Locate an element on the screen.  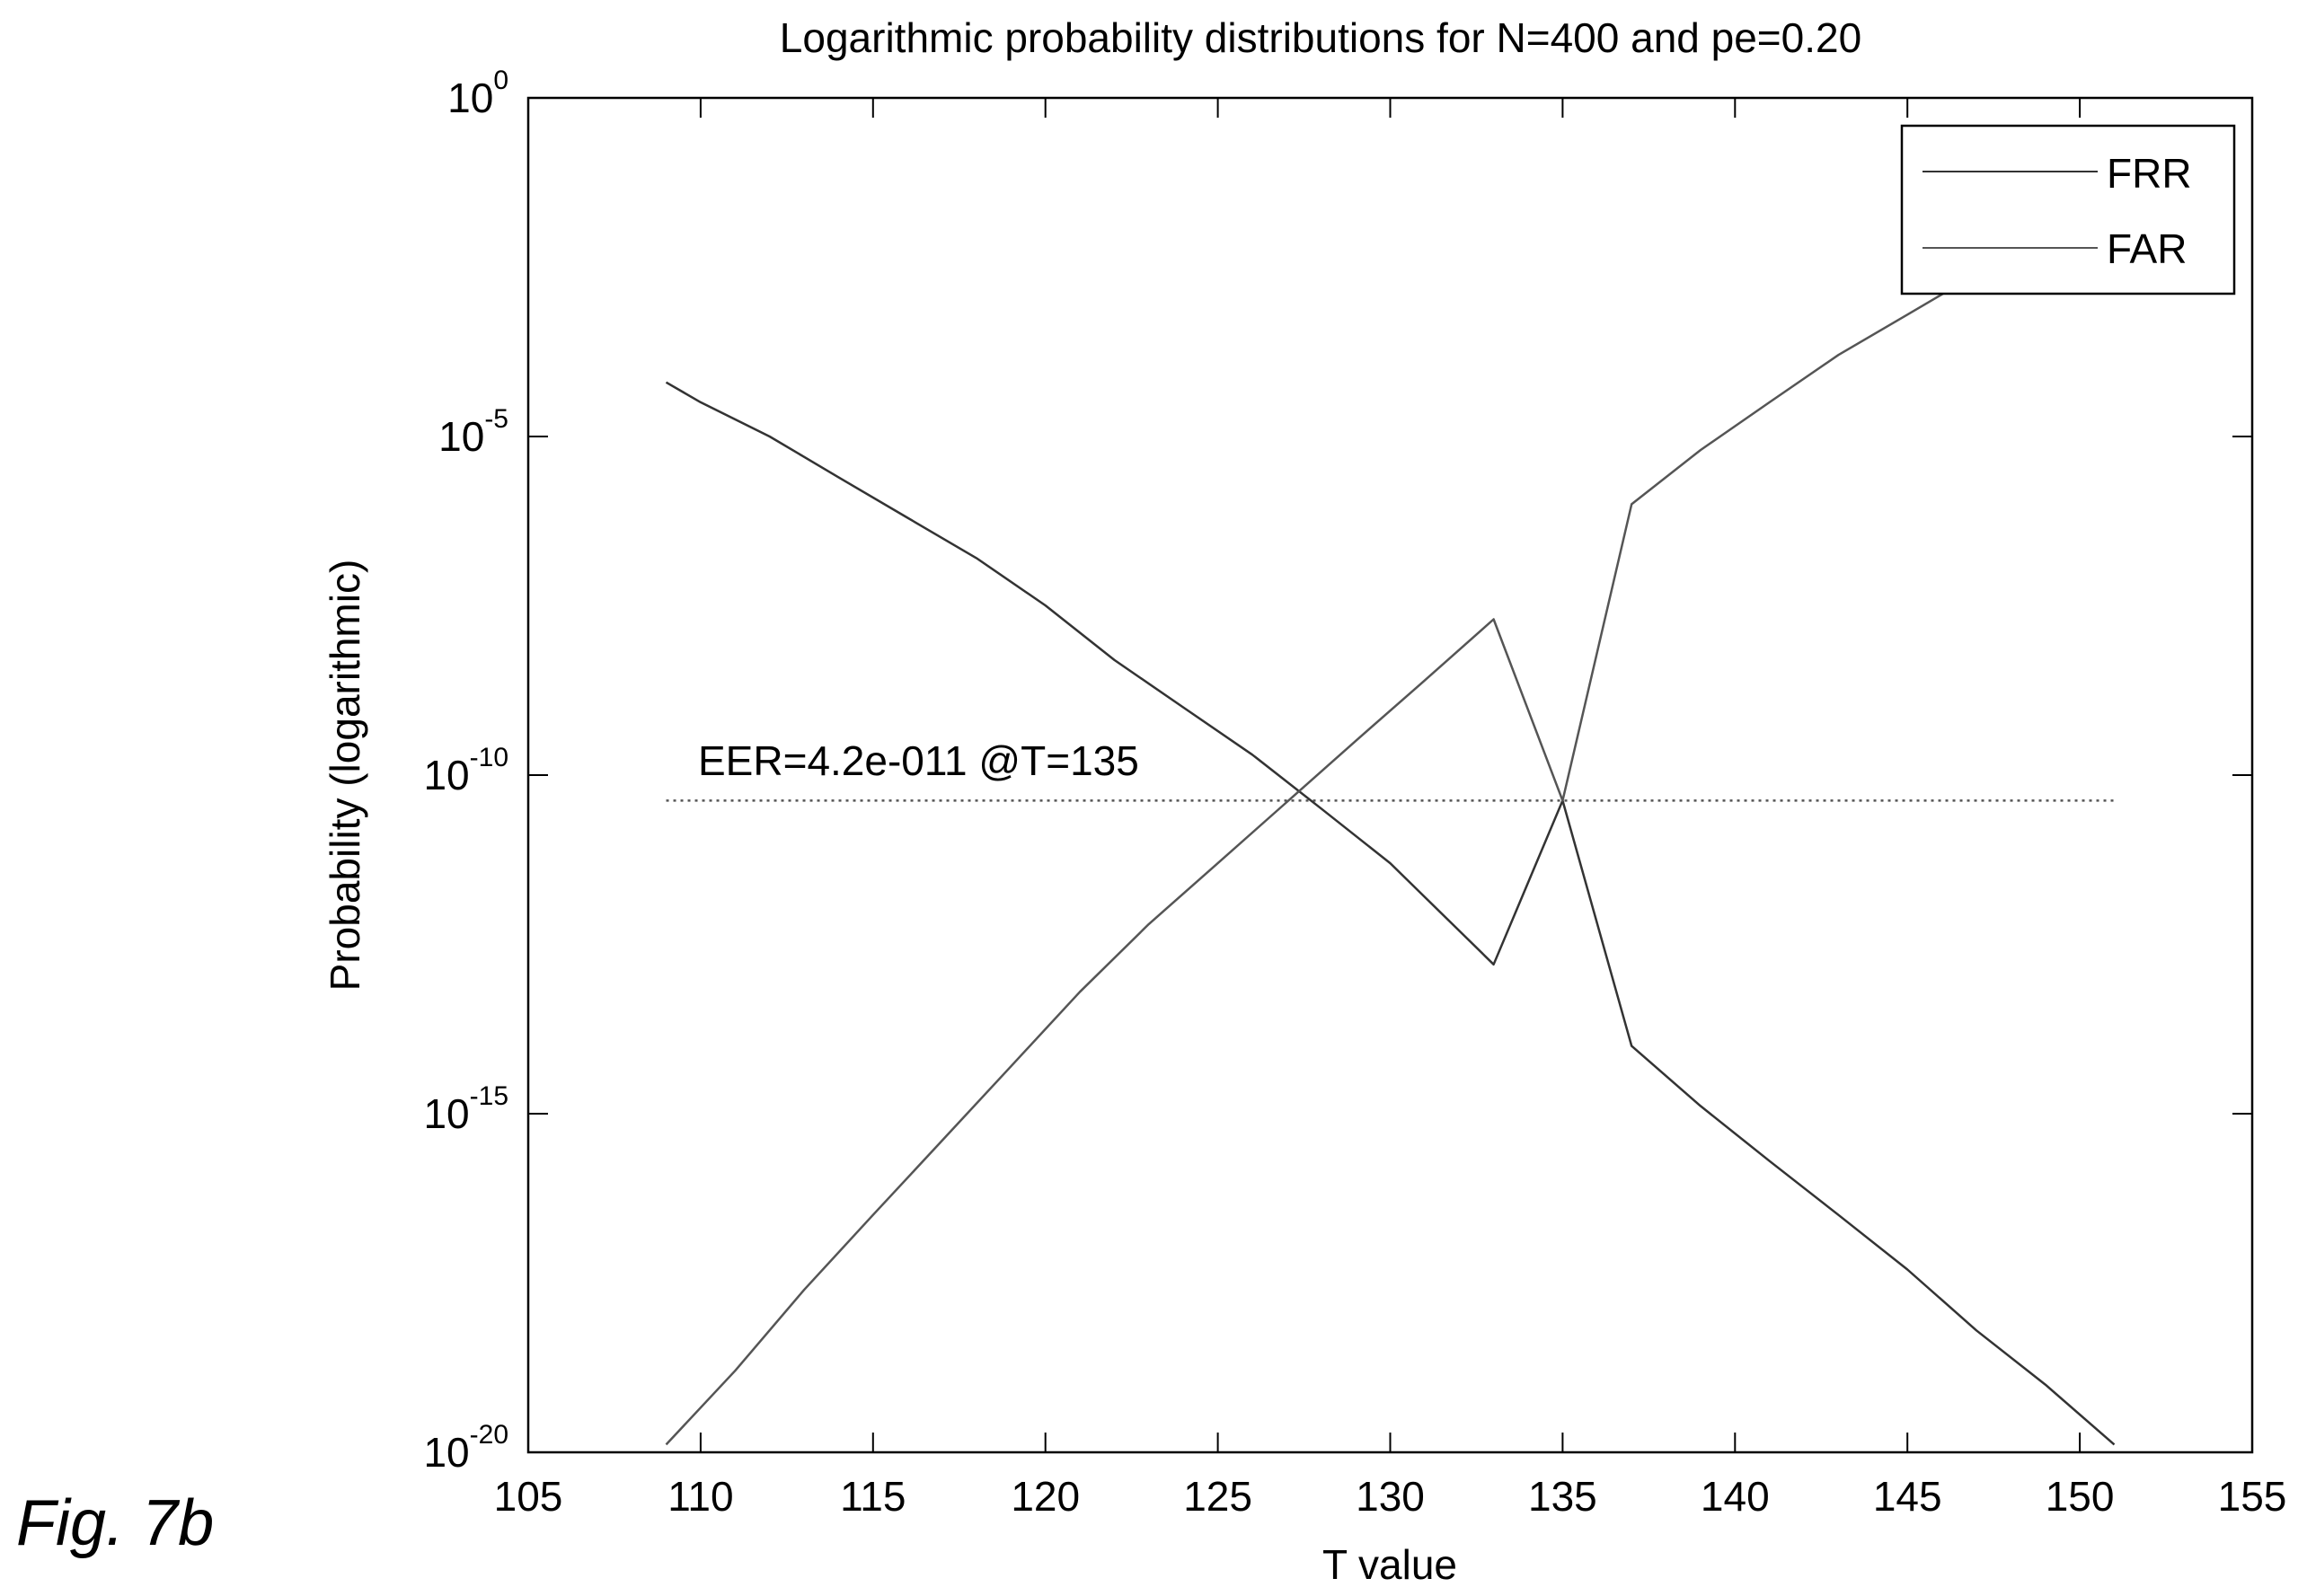
x-tick-label: 110 is located at coordinates (700, 1496).